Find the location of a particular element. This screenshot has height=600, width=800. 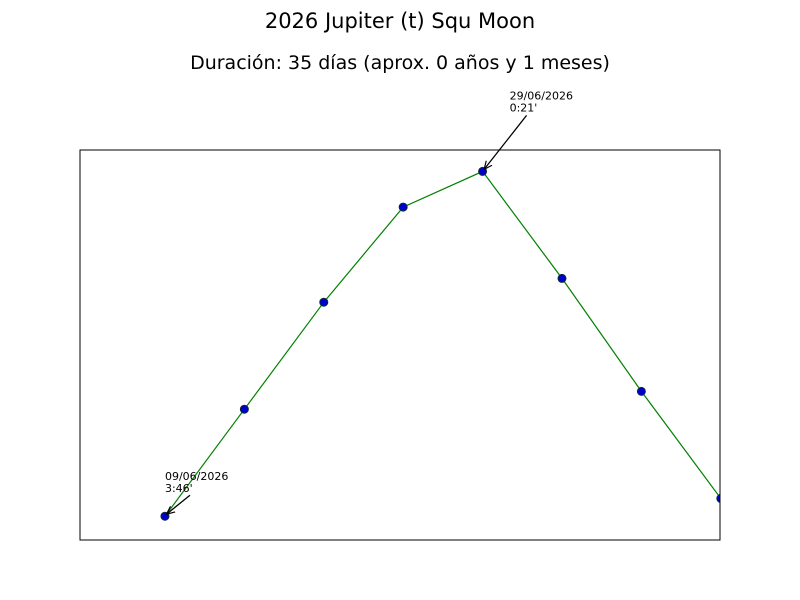

annotation-label: 29/06/2026 0:21' is located at coordinates (541, 101).